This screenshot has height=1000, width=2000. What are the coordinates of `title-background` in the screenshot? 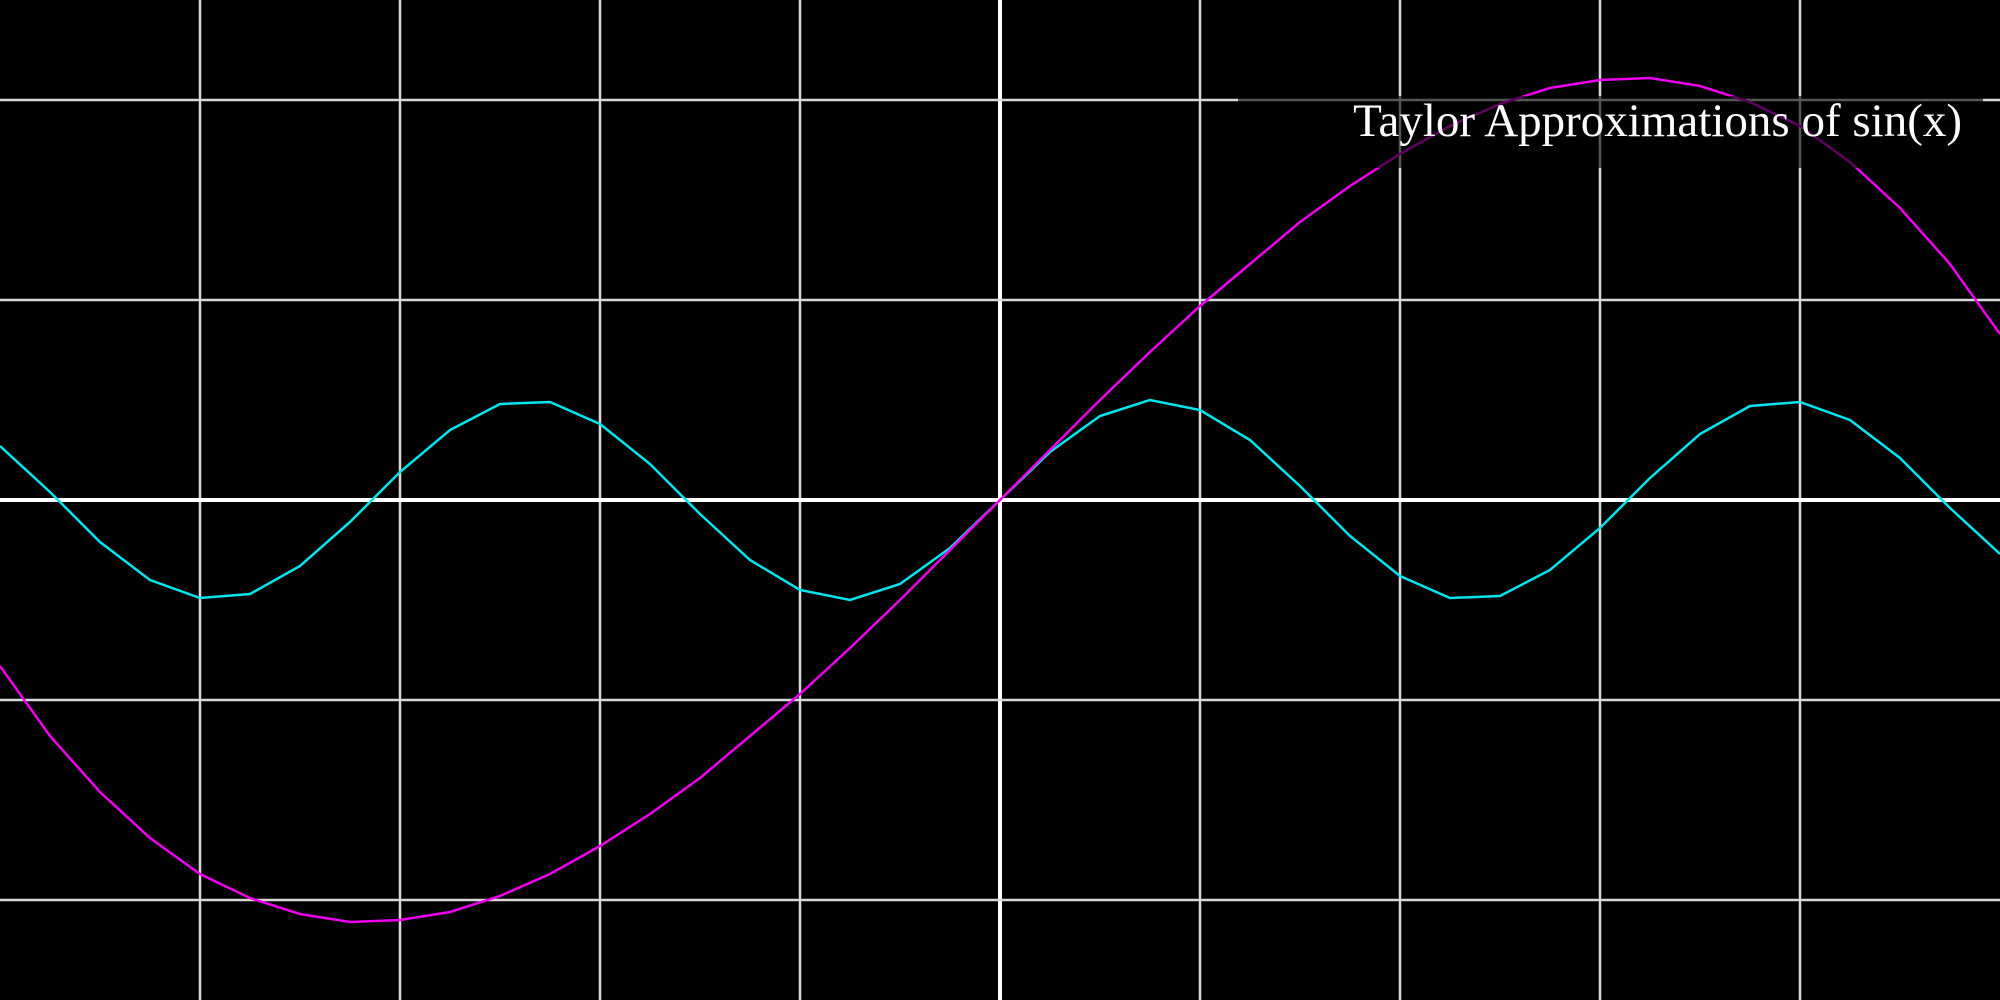 It's located at (1610, 132).